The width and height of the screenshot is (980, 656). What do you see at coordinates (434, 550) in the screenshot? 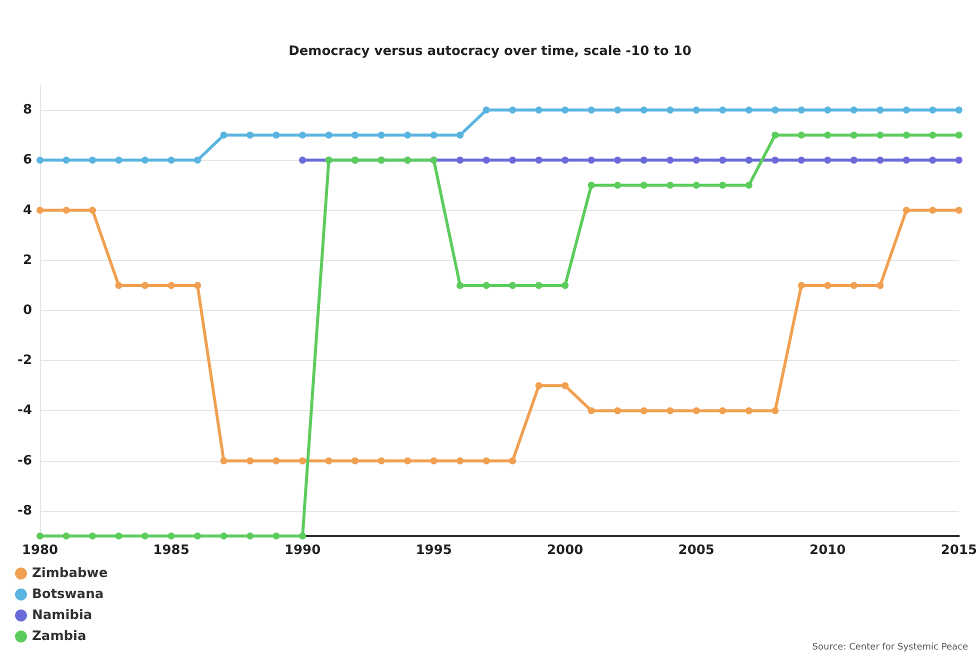
I see `x-tick-label: 1995` at bounding box center [434, 550].